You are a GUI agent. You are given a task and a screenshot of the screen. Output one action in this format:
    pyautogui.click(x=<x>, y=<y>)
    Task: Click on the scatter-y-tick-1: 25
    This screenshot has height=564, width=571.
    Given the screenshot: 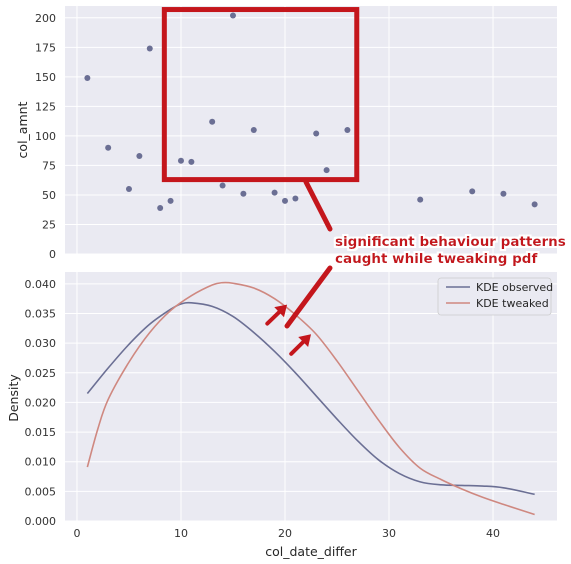 What is the action you would take?
    pyautogui.click(x=49, y=224)
    